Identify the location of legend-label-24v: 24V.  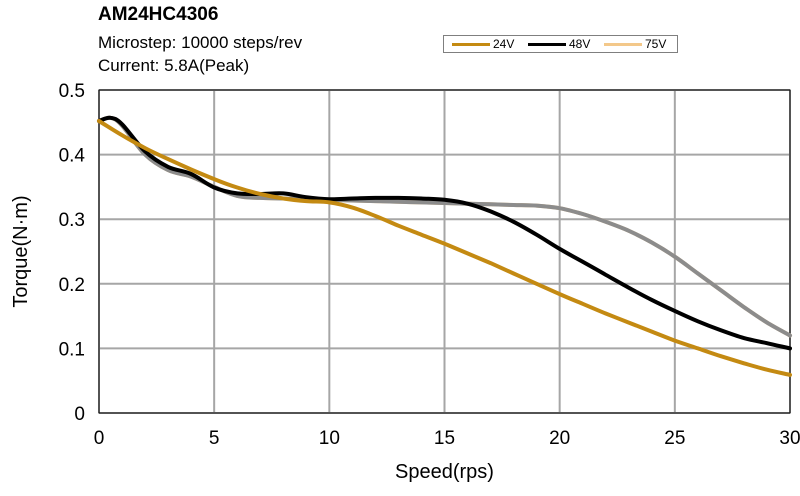
(504, 44).